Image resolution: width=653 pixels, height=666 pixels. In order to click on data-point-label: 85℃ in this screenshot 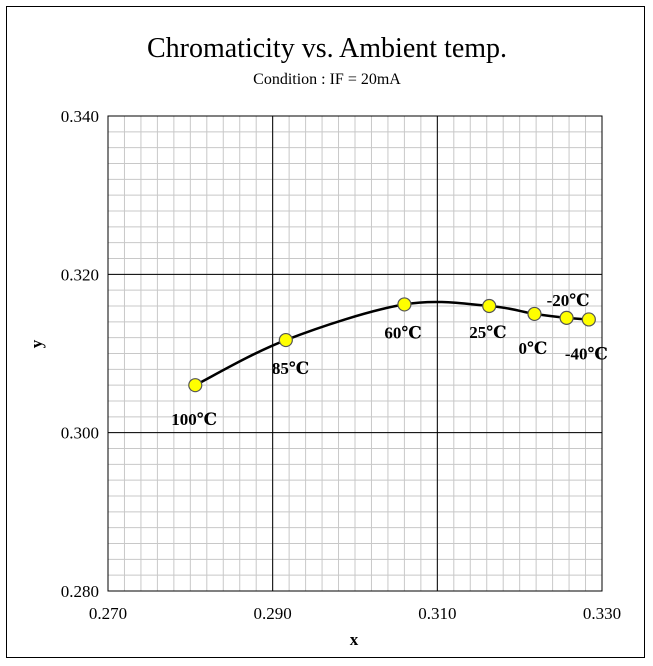, I will do `click(290, 368)`.